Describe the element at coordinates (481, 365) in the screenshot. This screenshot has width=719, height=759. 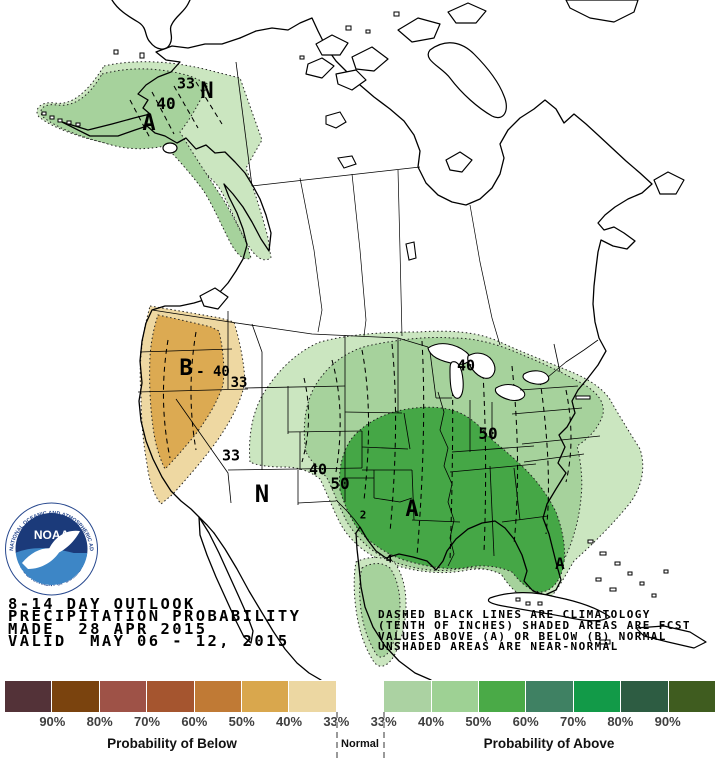
I see `lake-huron` at that location.